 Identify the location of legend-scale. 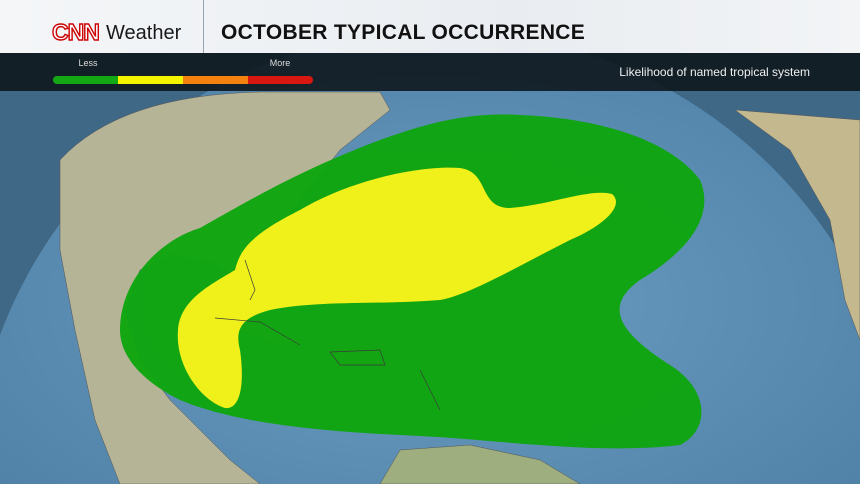
(183, 80).